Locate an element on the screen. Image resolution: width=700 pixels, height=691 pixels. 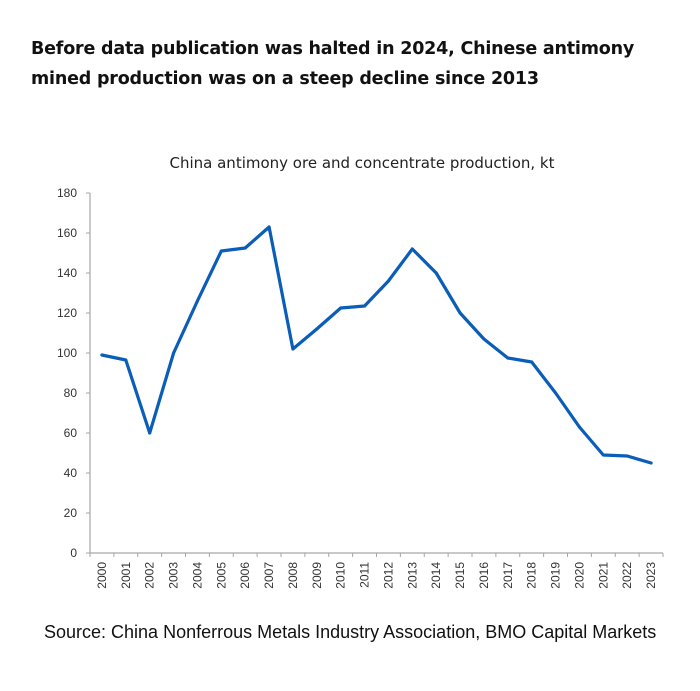
y-tick-label: 40 is located at coordinates (71, 473).